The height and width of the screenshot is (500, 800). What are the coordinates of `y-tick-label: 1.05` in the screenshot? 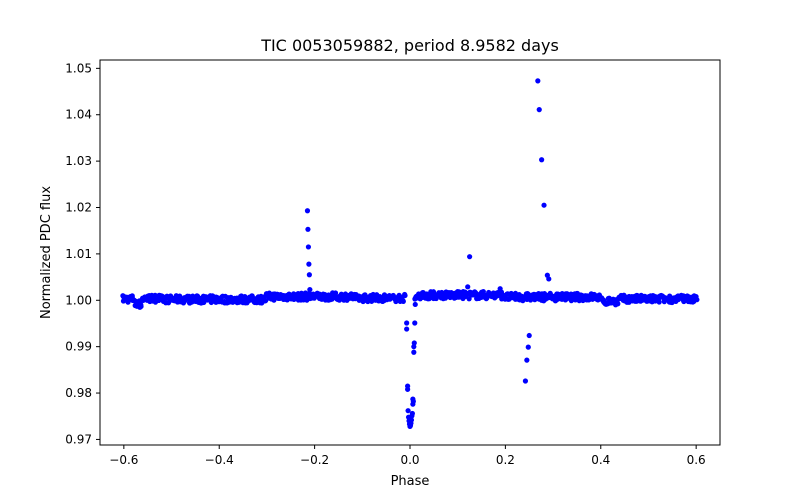 It's located at (78, 68).